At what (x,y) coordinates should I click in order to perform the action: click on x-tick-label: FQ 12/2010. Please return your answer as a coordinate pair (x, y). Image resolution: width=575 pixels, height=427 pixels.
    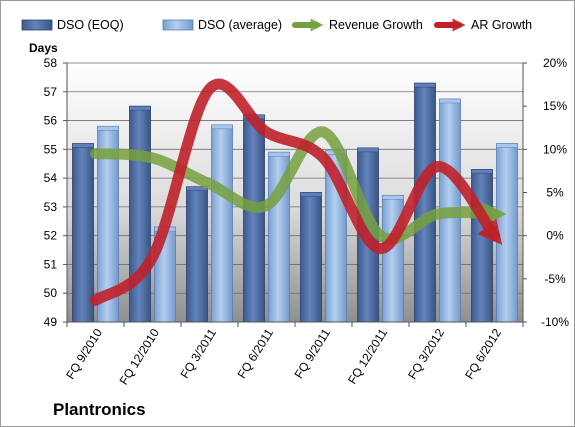
    Looking at the image, I should click on (140, 356).